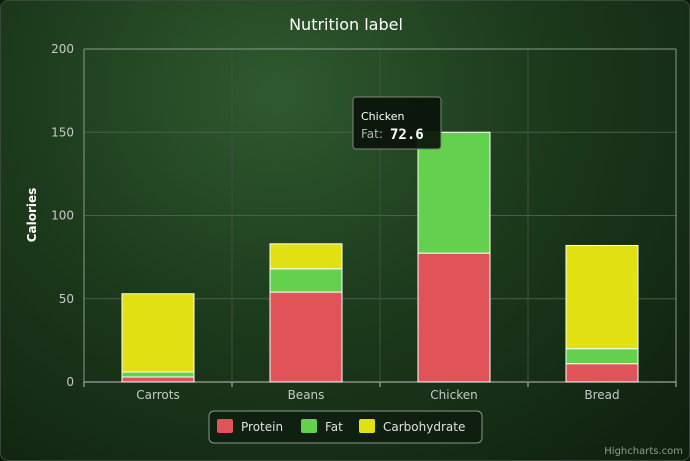 The width and height of the screenshot is (690, 461). Describe the element at coordinates (322, 426) in the screenshot. I see `legend-item-fat: Fat` at that location.